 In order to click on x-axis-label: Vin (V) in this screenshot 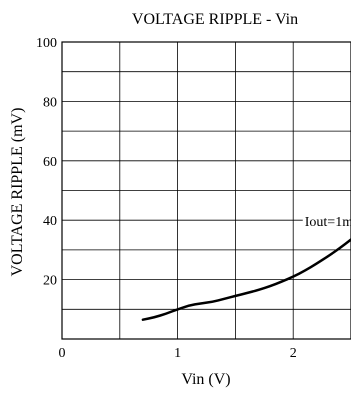, I will do `click(205, 379)`.